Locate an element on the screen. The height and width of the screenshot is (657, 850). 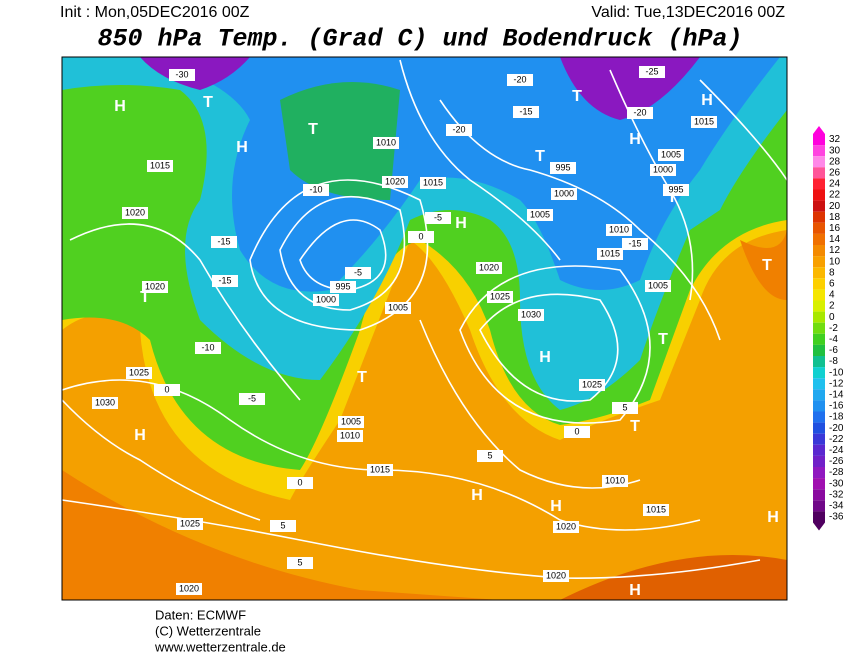
colorbar-label: -2 is located at coordinates (833, 328).